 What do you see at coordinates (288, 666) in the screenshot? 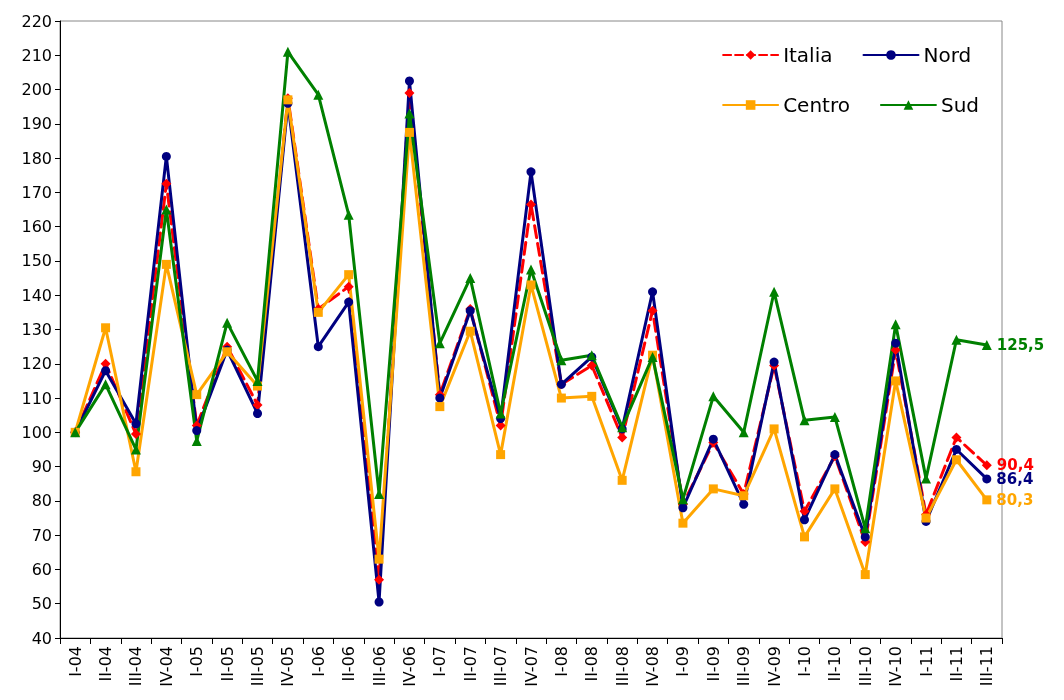
I see `x-tick-label: IV-05` at bounding box center [288, 666].